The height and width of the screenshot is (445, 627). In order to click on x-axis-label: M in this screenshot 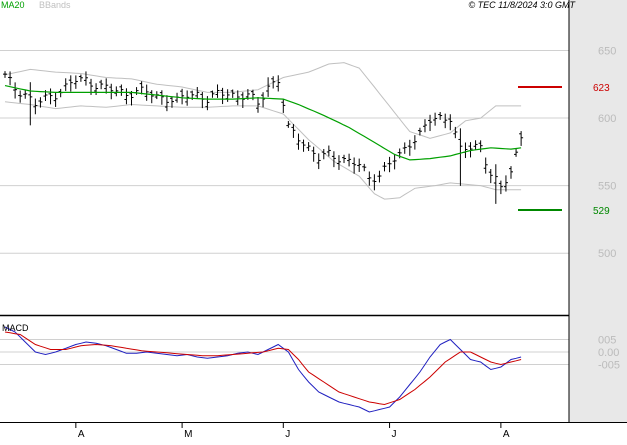, I will do `click(188, 434)`.